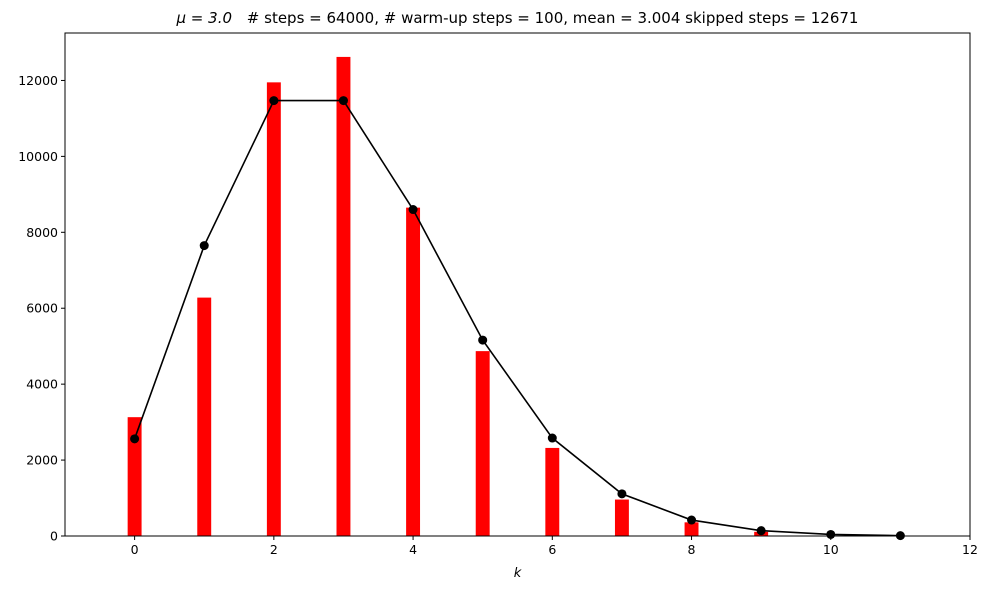 The height and width of the screenshot is (590, 989). I want to click on y-tick-label: 6000, so click(42, 308).